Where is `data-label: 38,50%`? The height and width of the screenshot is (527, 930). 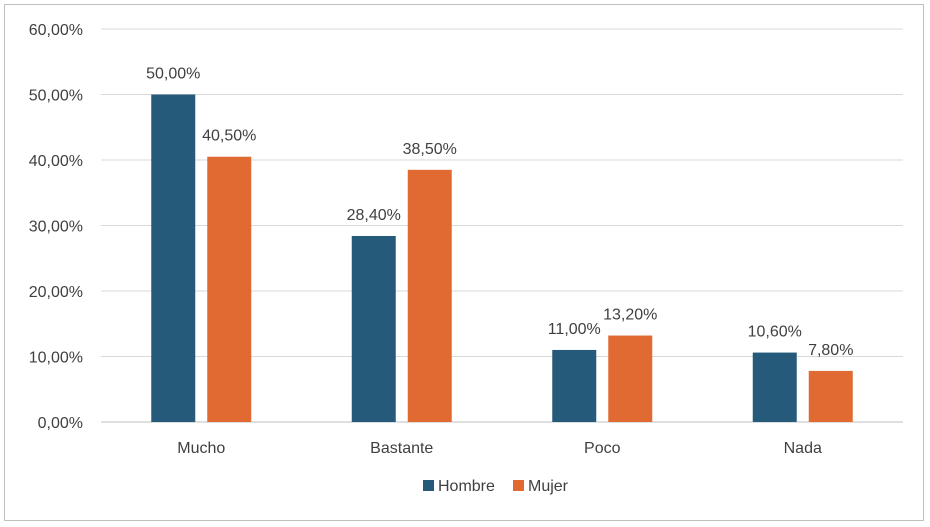 data-label: 38,50% is located at coordinates (430, 149).